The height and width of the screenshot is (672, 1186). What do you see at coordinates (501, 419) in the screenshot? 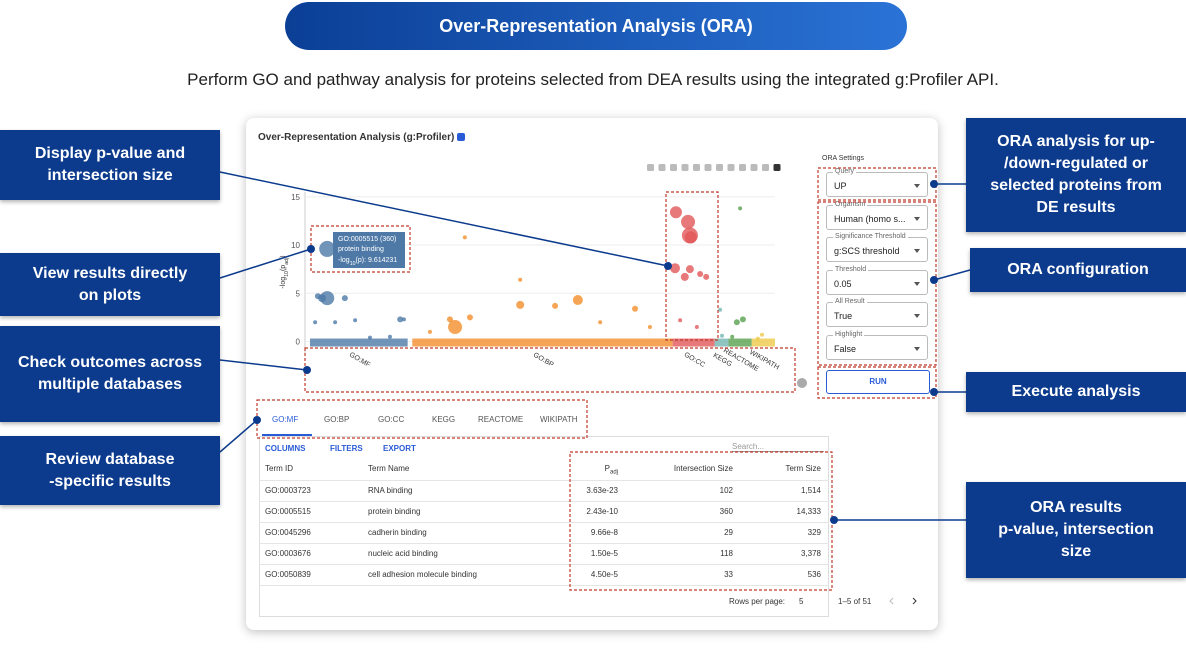
I see `tab: REACTOME` at bounding box center [501, 419].